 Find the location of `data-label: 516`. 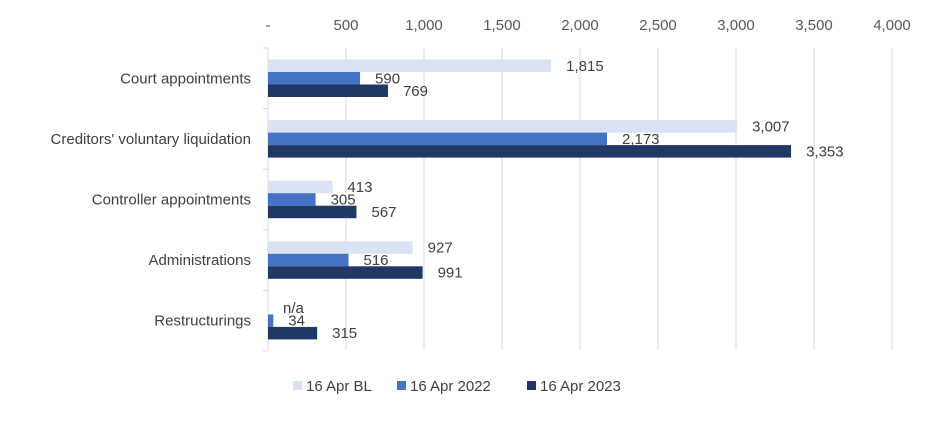

data-label: 516 is located at coordinates (375, 260).